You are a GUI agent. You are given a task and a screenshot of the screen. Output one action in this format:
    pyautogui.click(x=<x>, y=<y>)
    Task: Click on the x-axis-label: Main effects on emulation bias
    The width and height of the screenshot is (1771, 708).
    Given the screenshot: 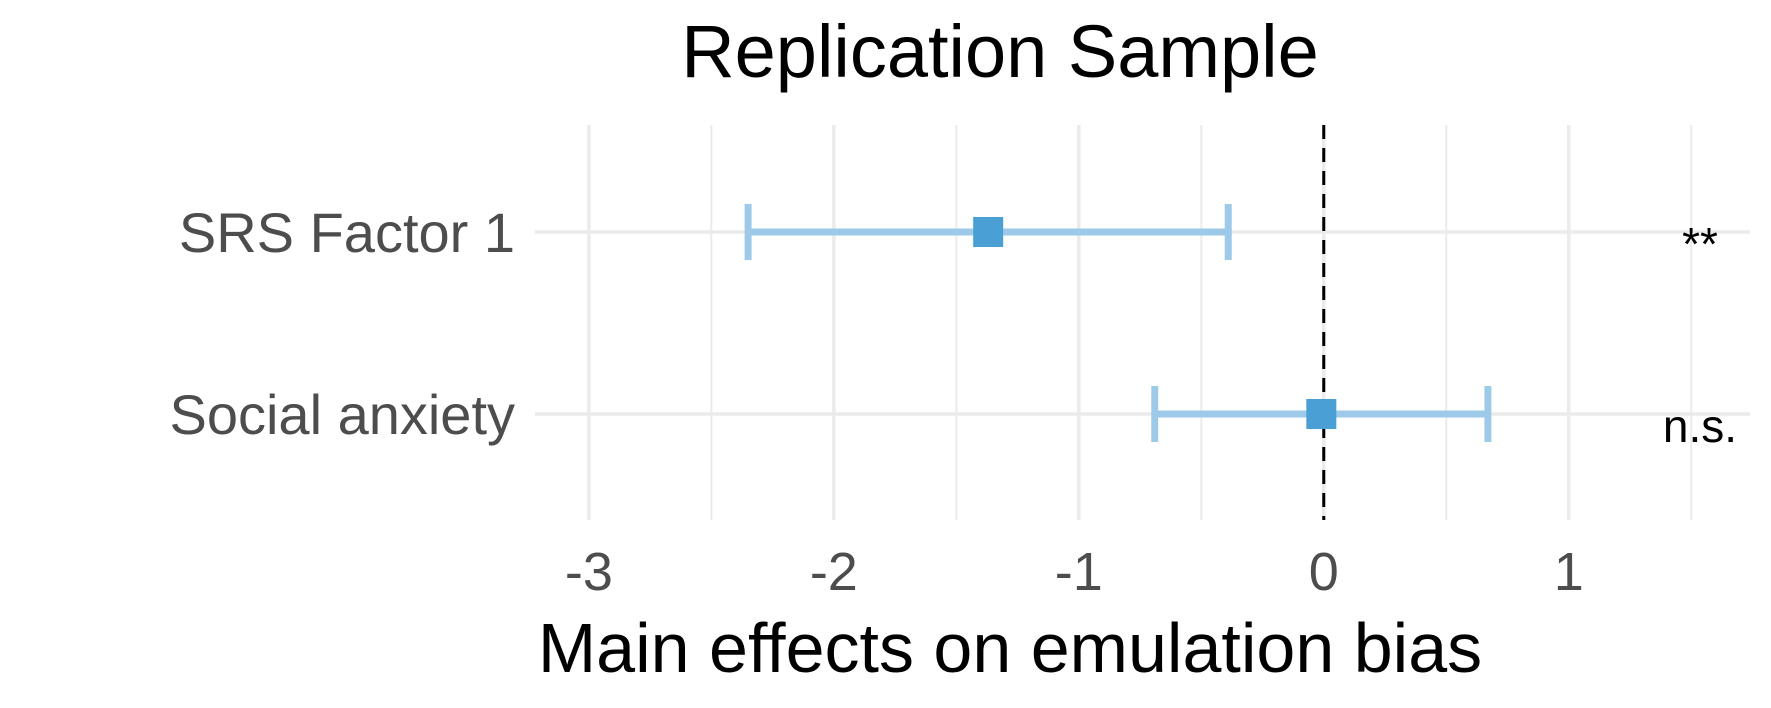 What is the action you would take?
    pyautogui.click(x=1010, y=648)
    